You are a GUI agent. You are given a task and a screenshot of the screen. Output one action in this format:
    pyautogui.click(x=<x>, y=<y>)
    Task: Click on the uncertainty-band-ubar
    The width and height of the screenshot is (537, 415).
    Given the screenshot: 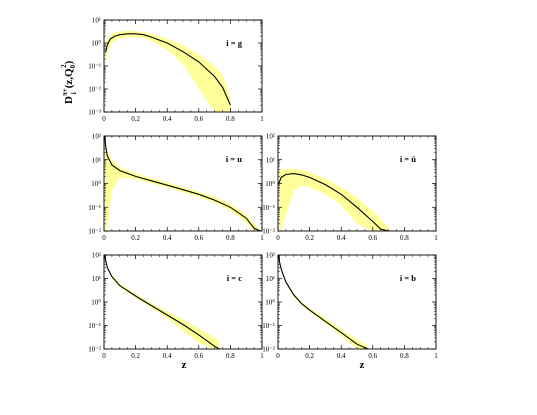 What is the action you would take?
    pyautogui.click(x=333, y=199)
    